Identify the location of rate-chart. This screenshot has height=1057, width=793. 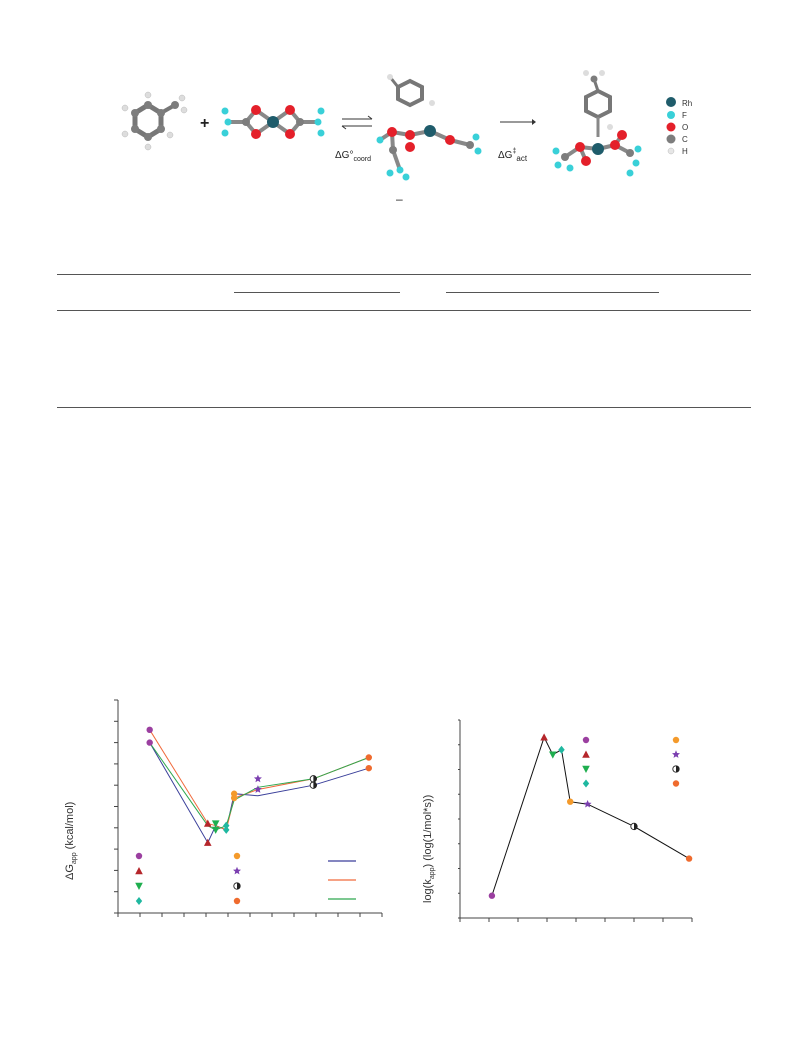
(575, 820).